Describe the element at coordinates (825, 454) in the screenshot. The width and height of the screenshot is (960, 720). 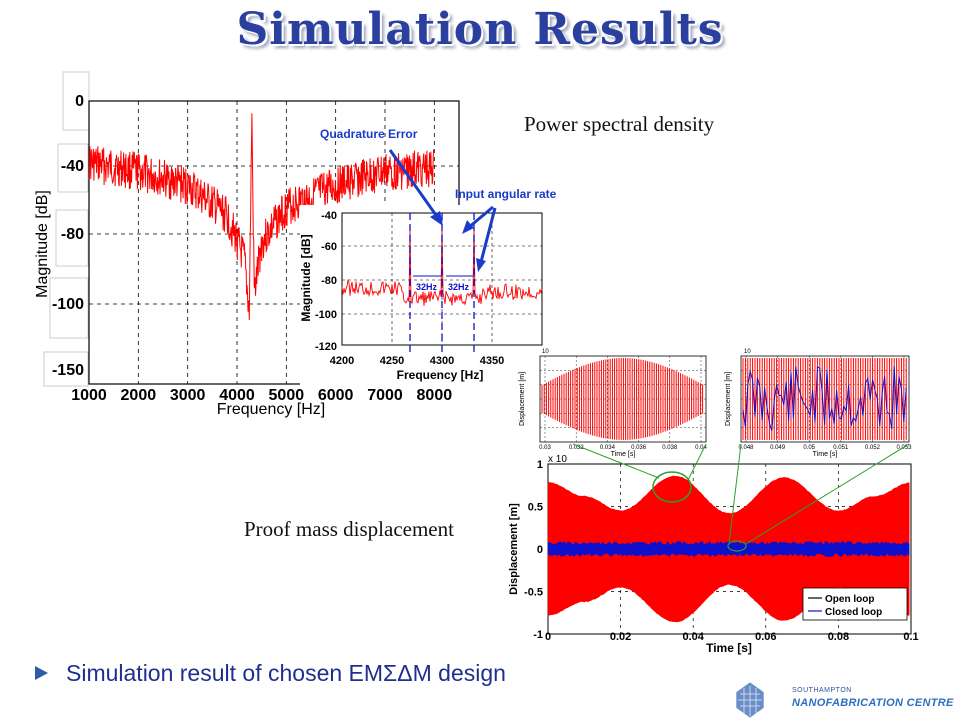
I see `zoom2-xlabel: Time [s]` at that location.